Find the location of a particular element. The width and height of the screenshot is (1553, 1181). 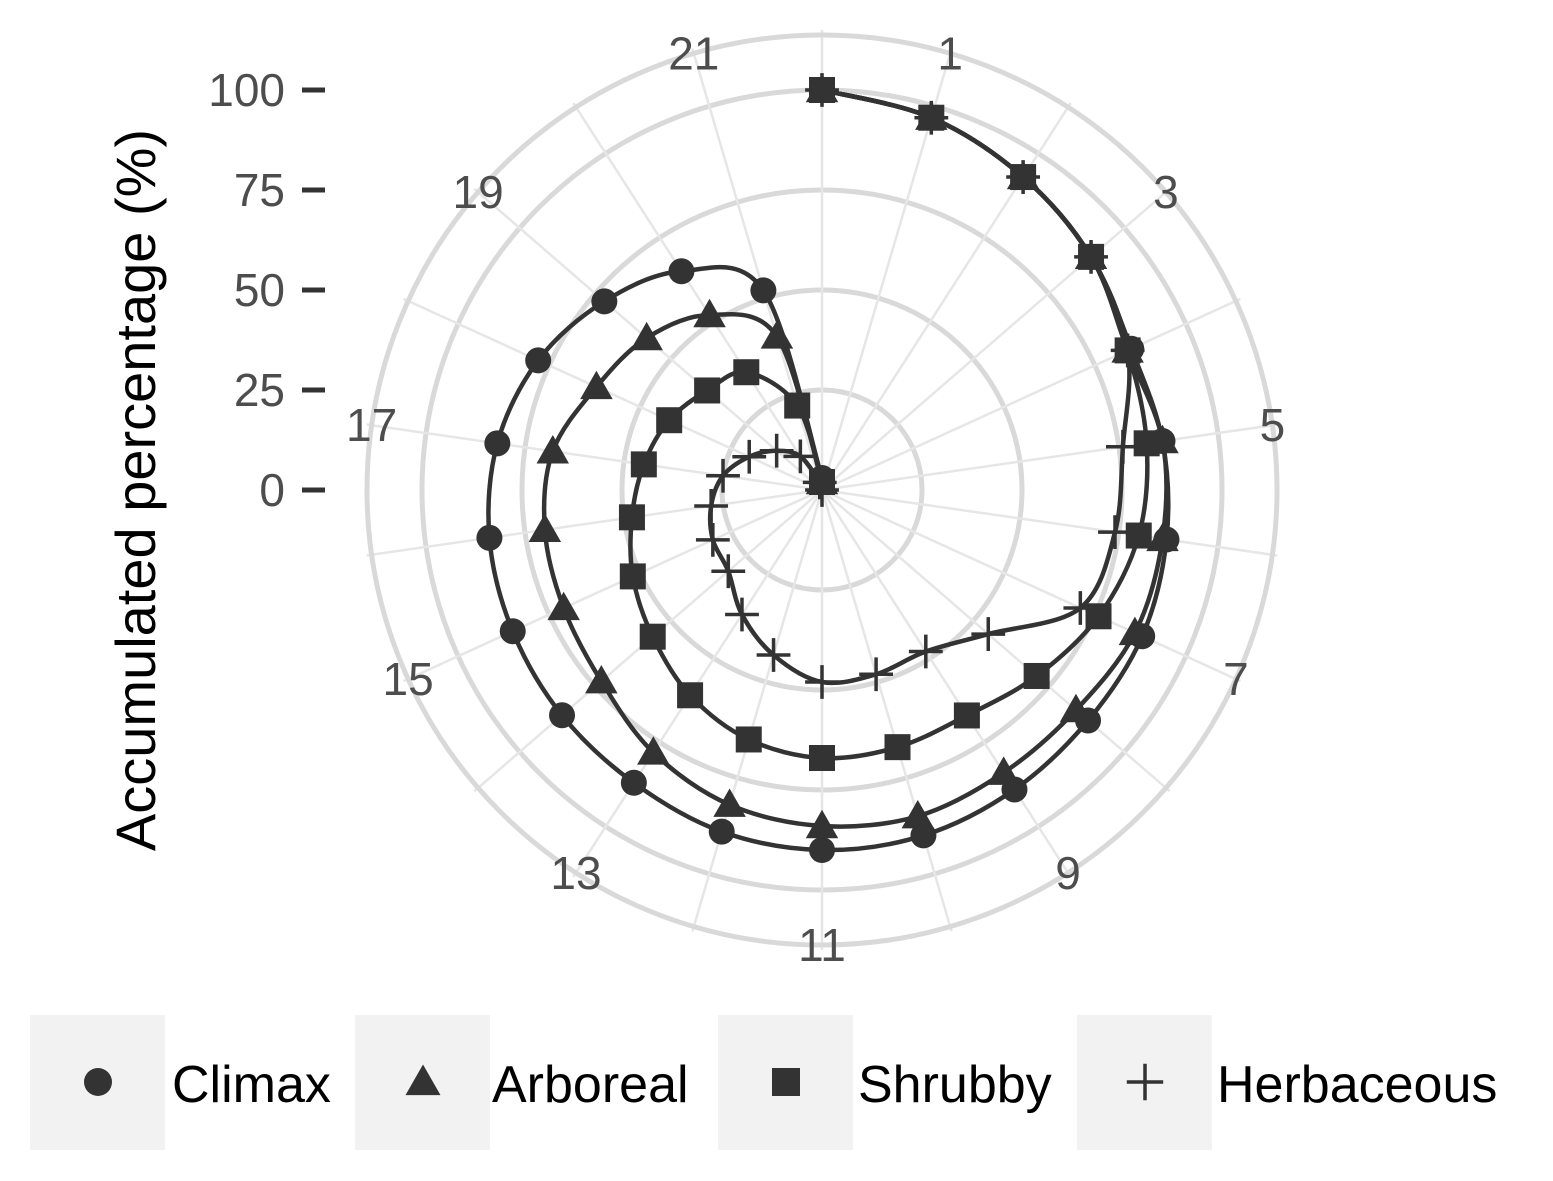

angle-tick-label: 9 is located at coordinates (1068, 873).